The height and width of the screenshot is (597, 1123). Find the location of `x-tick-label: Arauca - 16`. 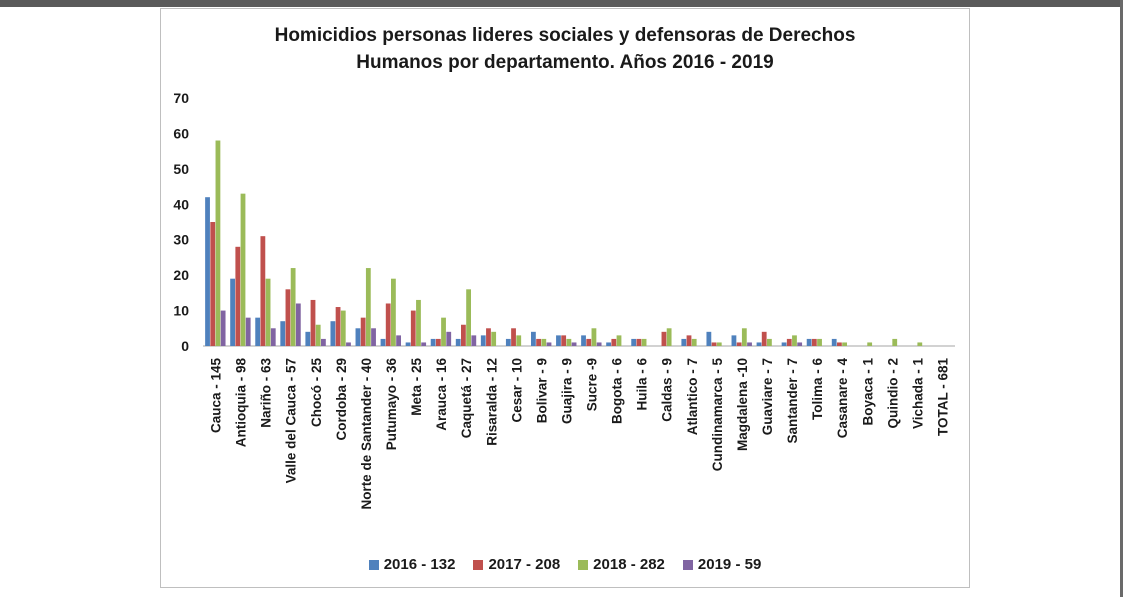

x-tick-label: Arauca - 16 is located at coordinates (441, 394).